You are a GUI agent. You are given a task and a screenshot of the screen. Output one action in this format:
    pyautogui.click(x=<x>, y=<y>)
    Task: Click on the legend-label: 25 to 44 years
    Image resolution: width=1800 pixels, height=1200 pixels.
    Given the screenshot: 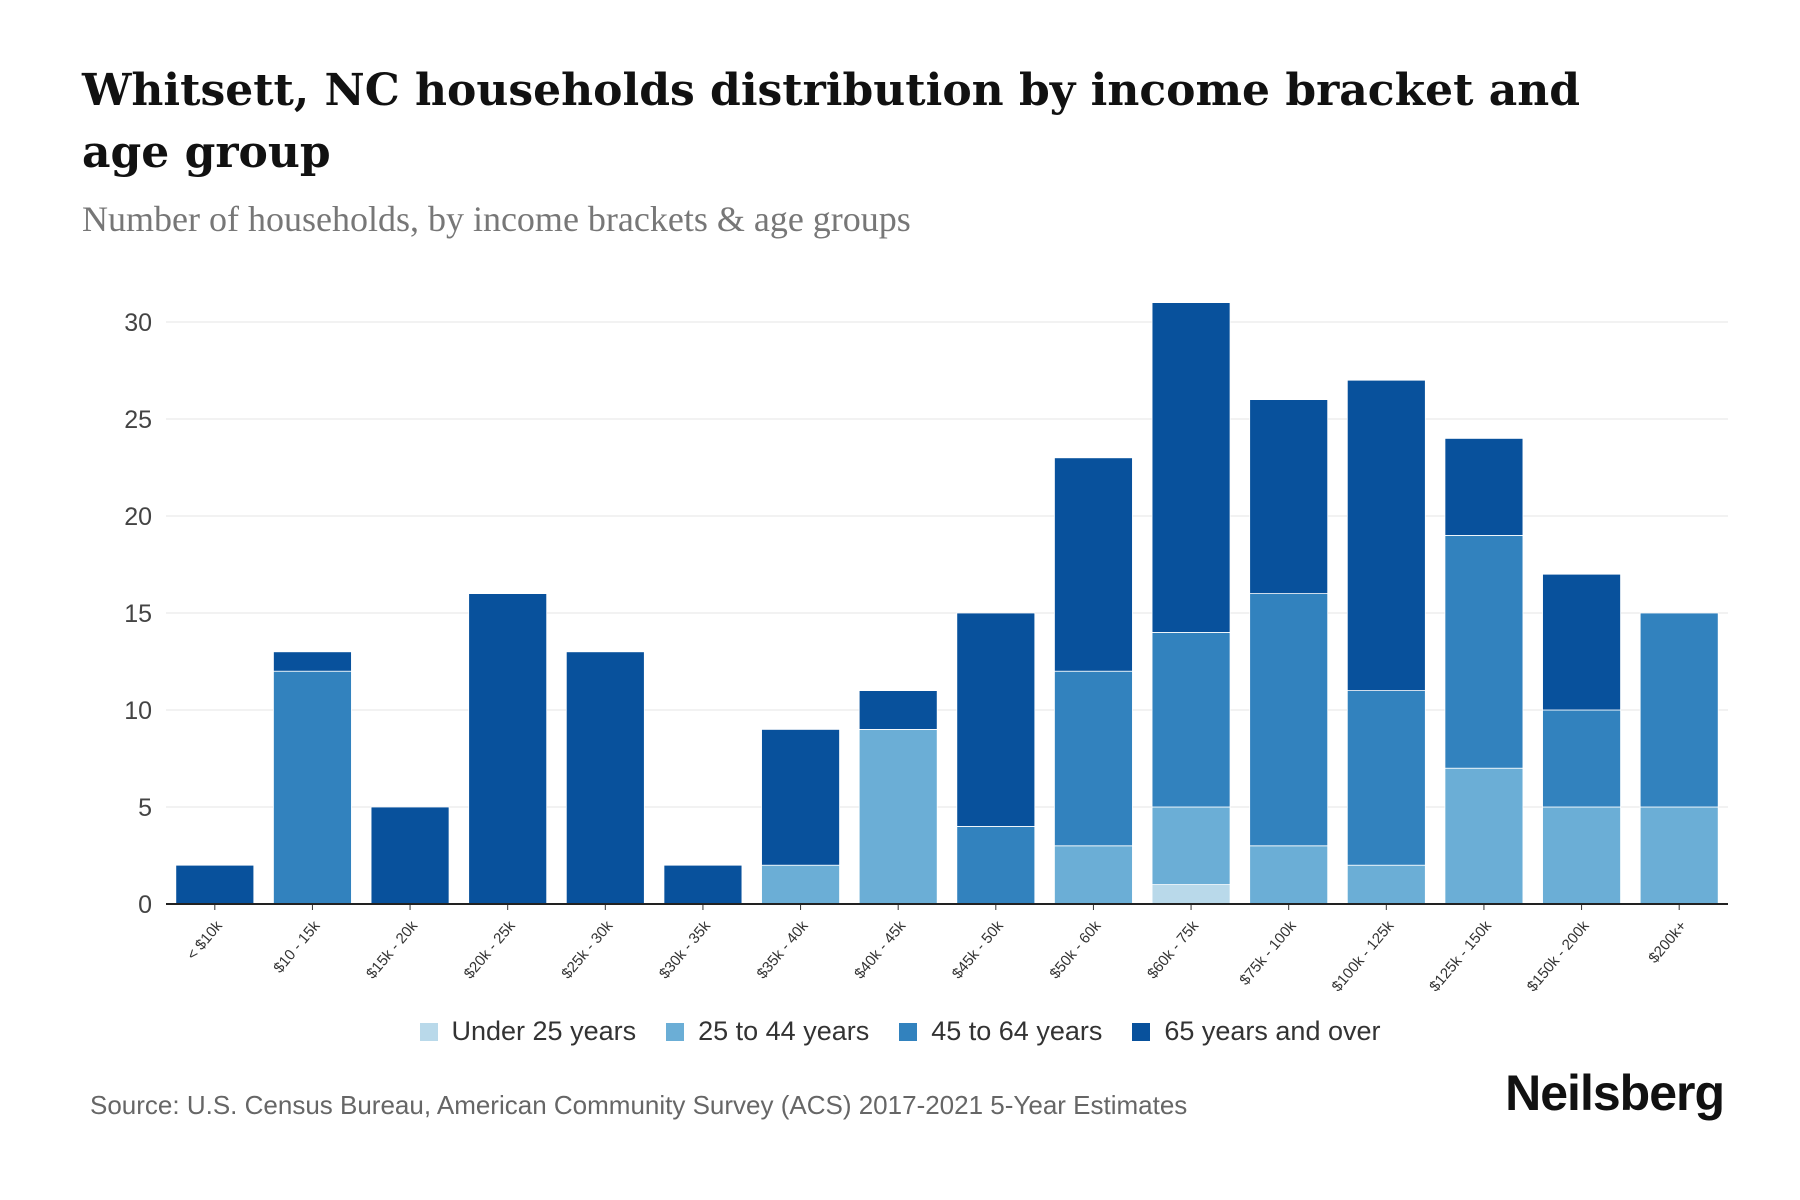 What is the action you would take?
    pyautogui.click(x=784, y=1031)
    